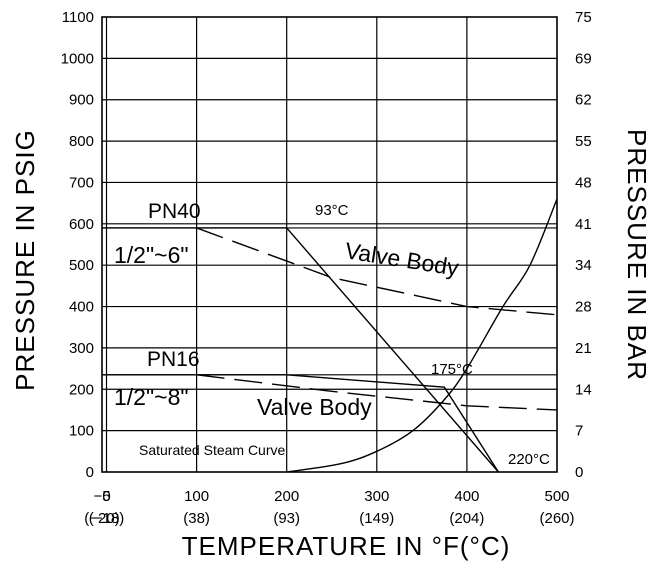 Image resolution: width=652 pixels, height=565 pixels. What do you see at coordinates (583, 58) in the screenshot?
I see `y-tick-label-right: 69` at bounding box center [583, 58].